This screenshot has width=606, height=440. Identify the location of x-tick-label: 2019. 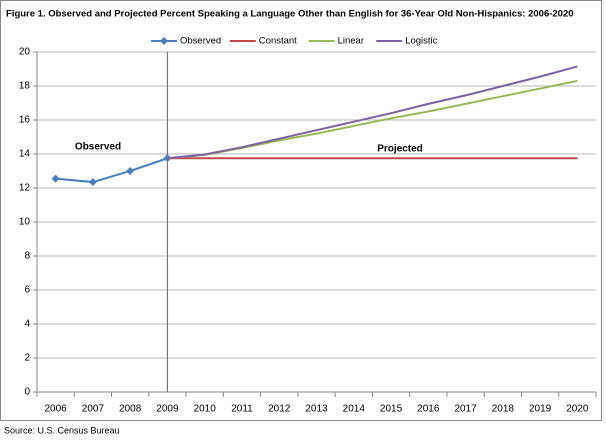
(540, 409).